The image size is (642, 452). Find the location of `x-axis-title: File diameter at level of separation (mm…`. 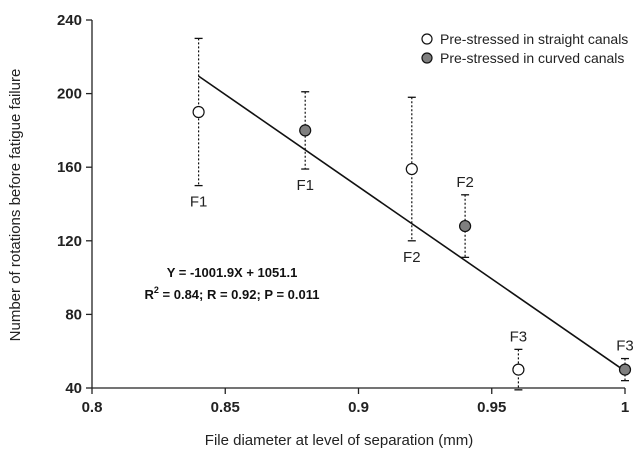

x-axis-title: File diameter at level of separation (mm… is located at coordinates (339, 440).